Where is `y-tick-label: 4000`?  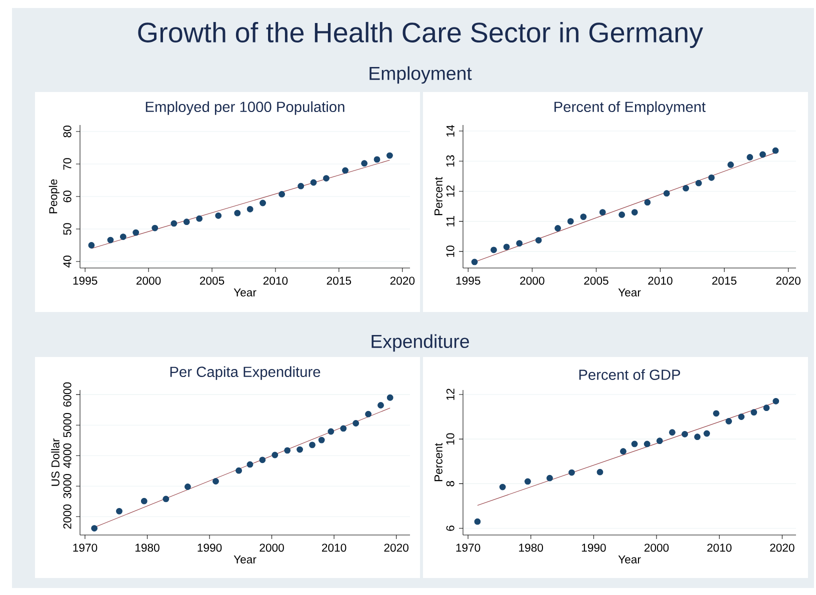 y-tick-label: 4000 is located at coordinates (67, 455).